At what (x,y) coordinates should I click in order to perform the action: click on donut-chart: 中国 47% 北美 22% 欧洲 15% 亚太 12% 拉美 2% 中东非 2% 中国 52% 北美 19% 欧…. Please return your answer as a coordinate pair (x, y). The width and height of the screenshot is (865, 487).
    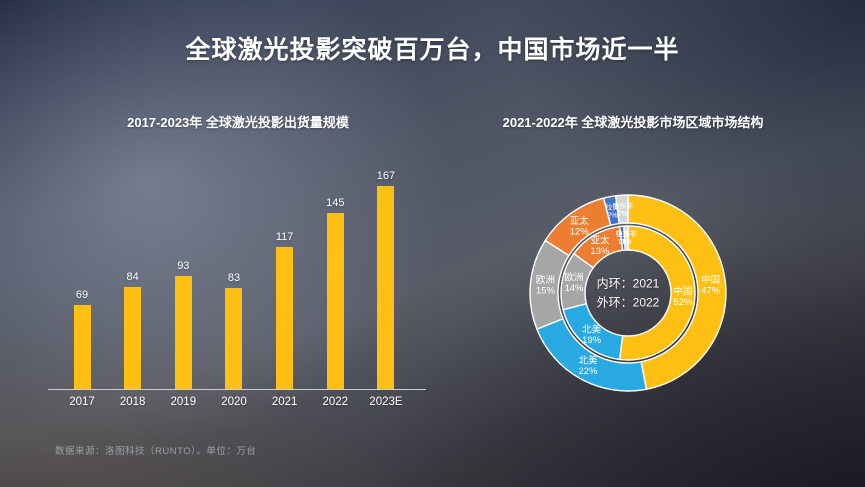
    Looking at the image, I should click on (628, 293).